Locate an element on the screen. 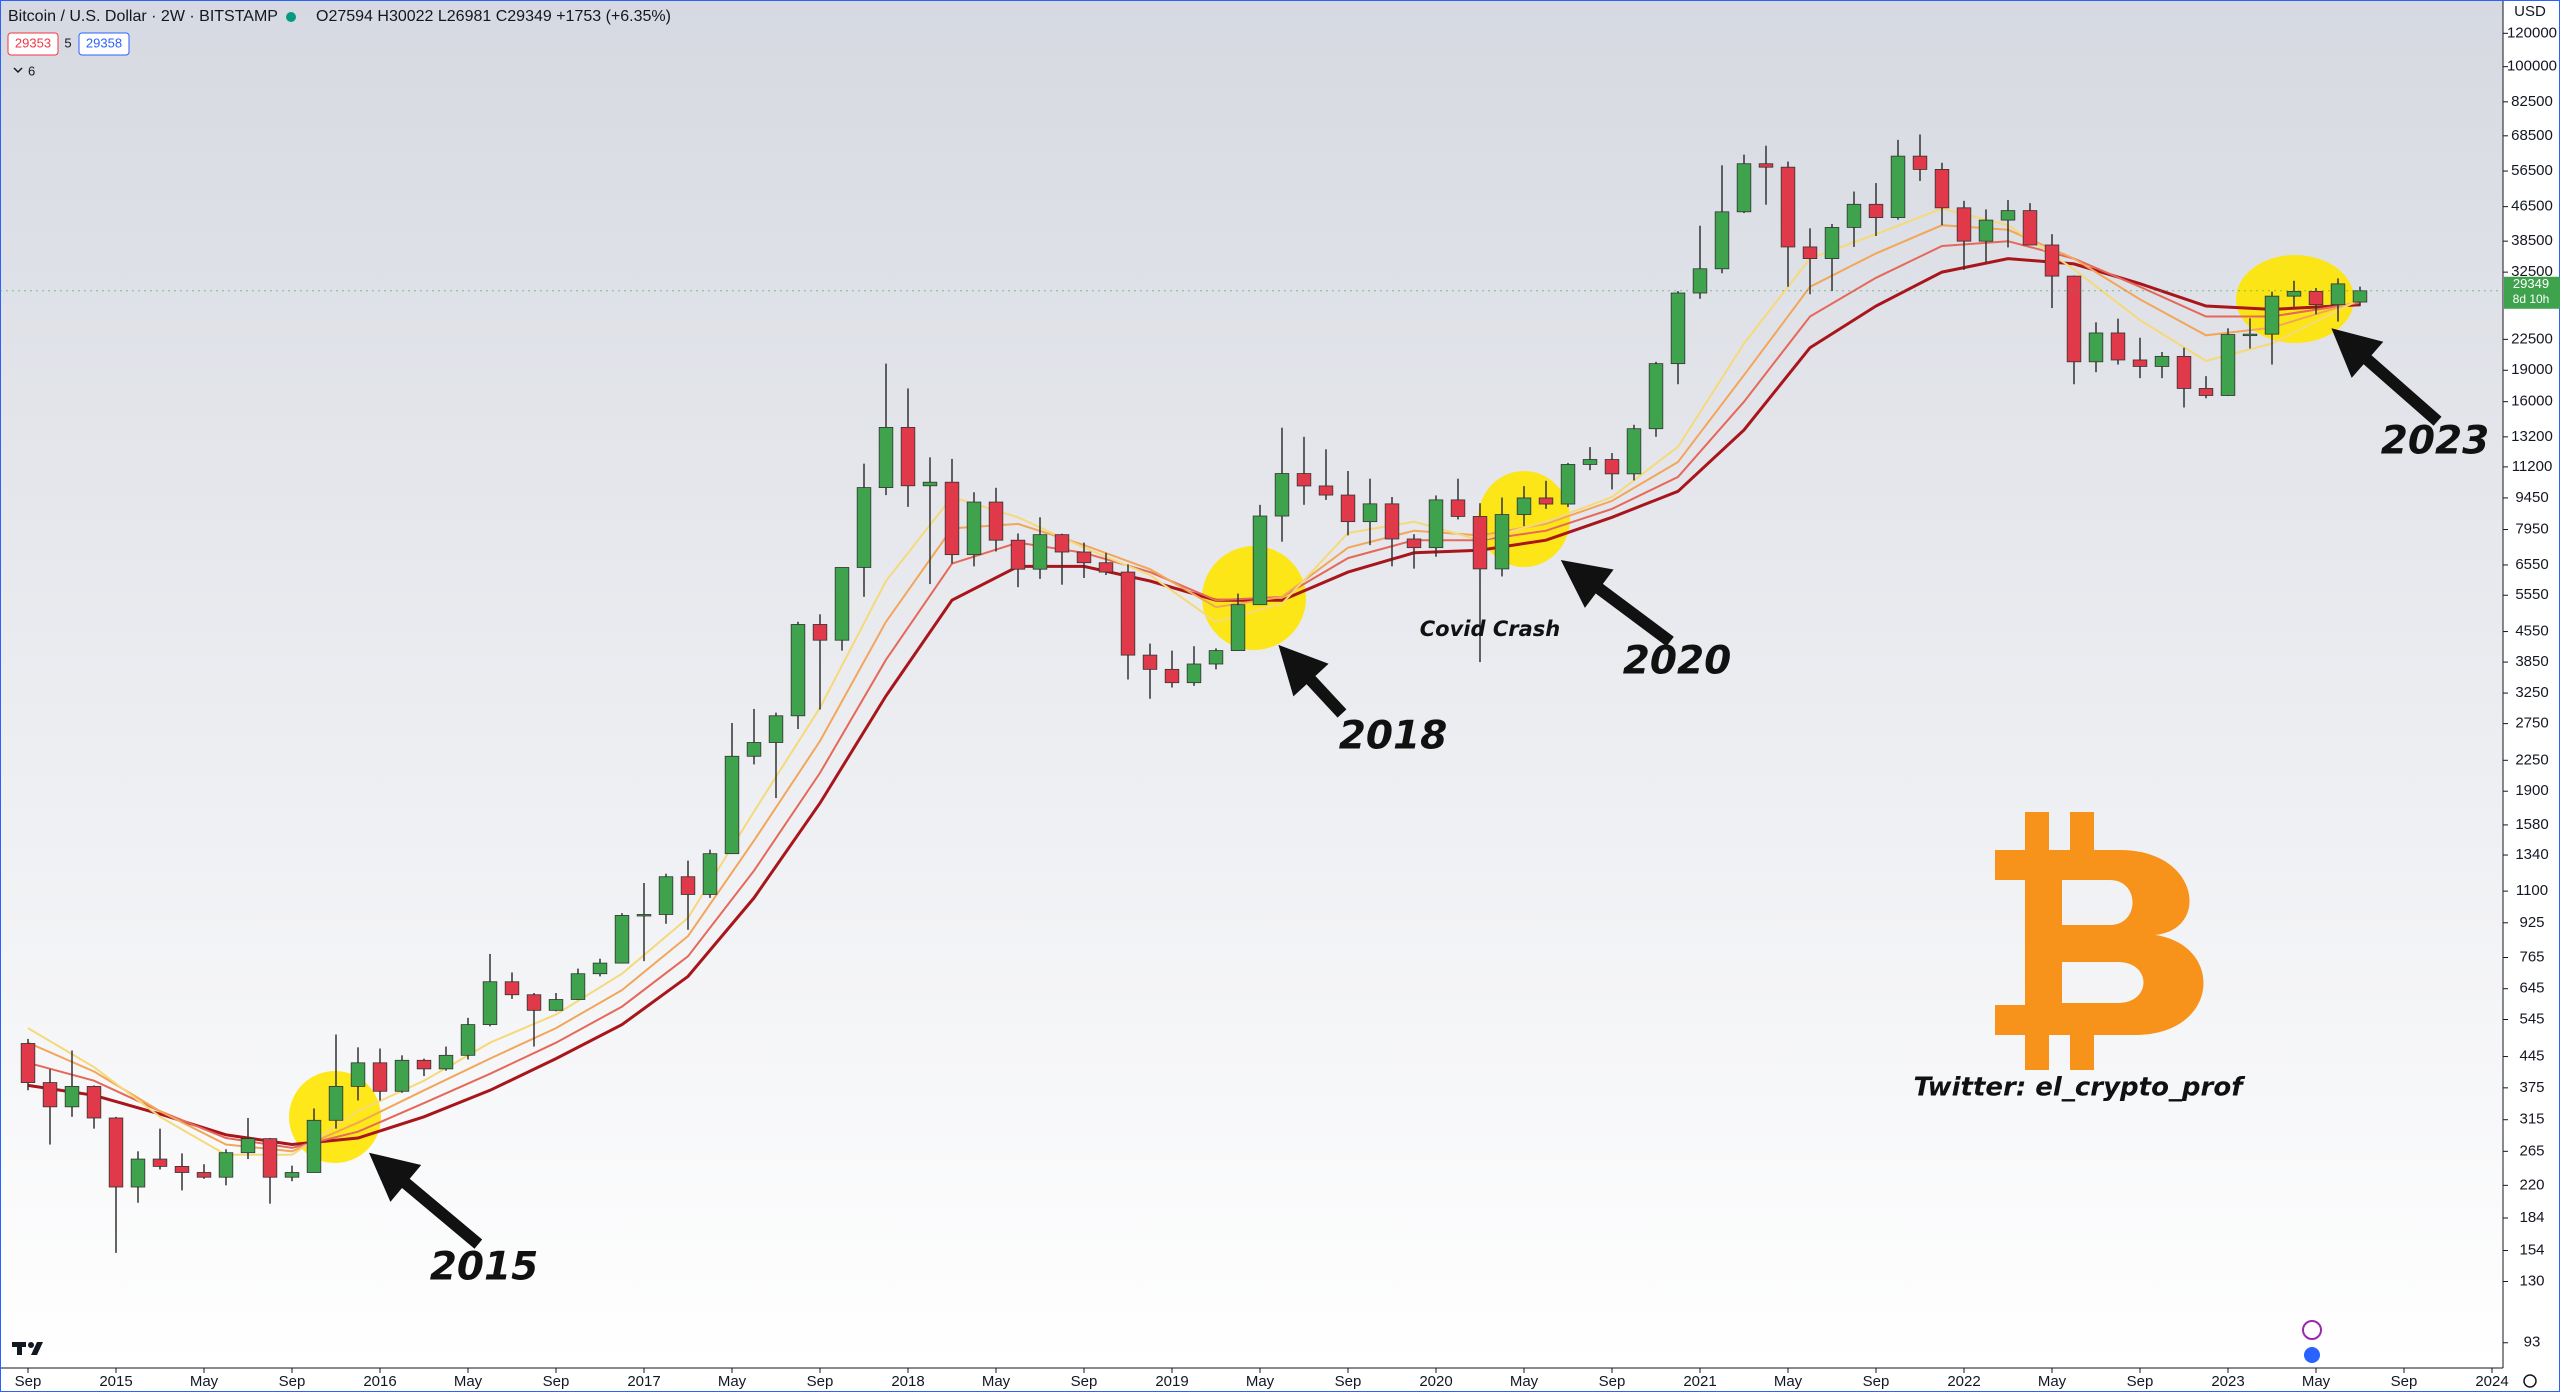 This screenshot has height=1392, width=2560. y-tick-label: 265 is located at coordinates (2531, 1150).